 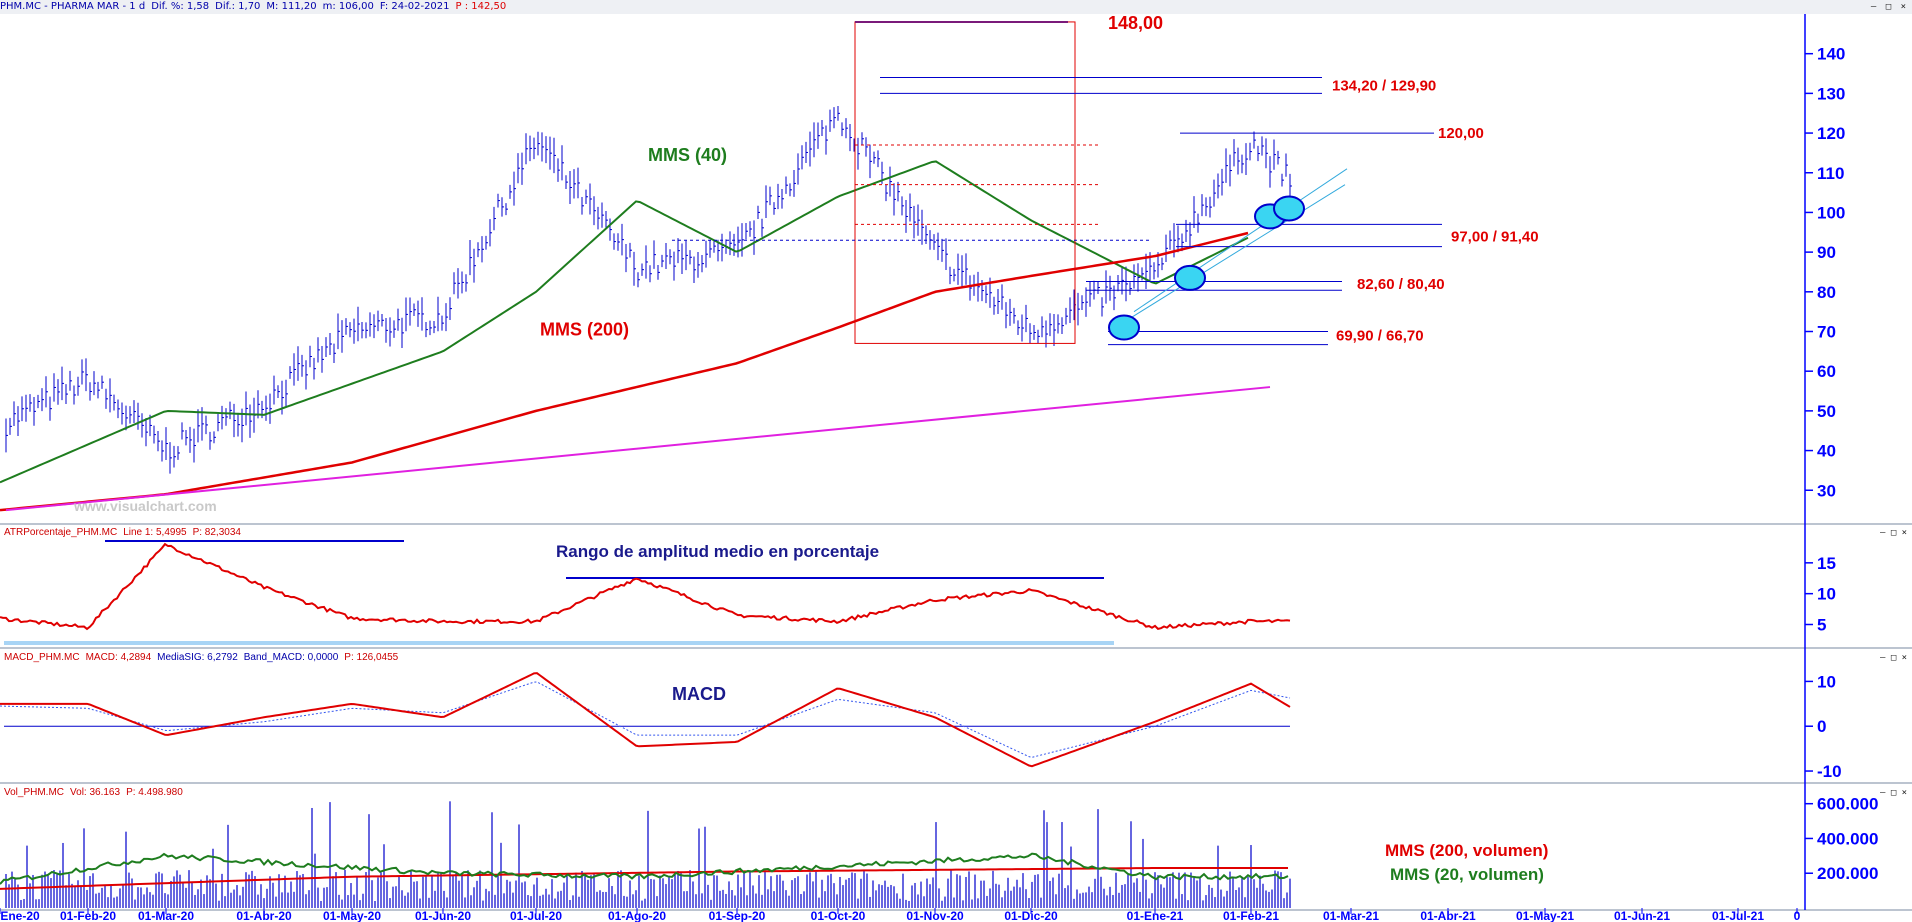 I want to click on macd-title: MACD, so click(x=699, y=694).